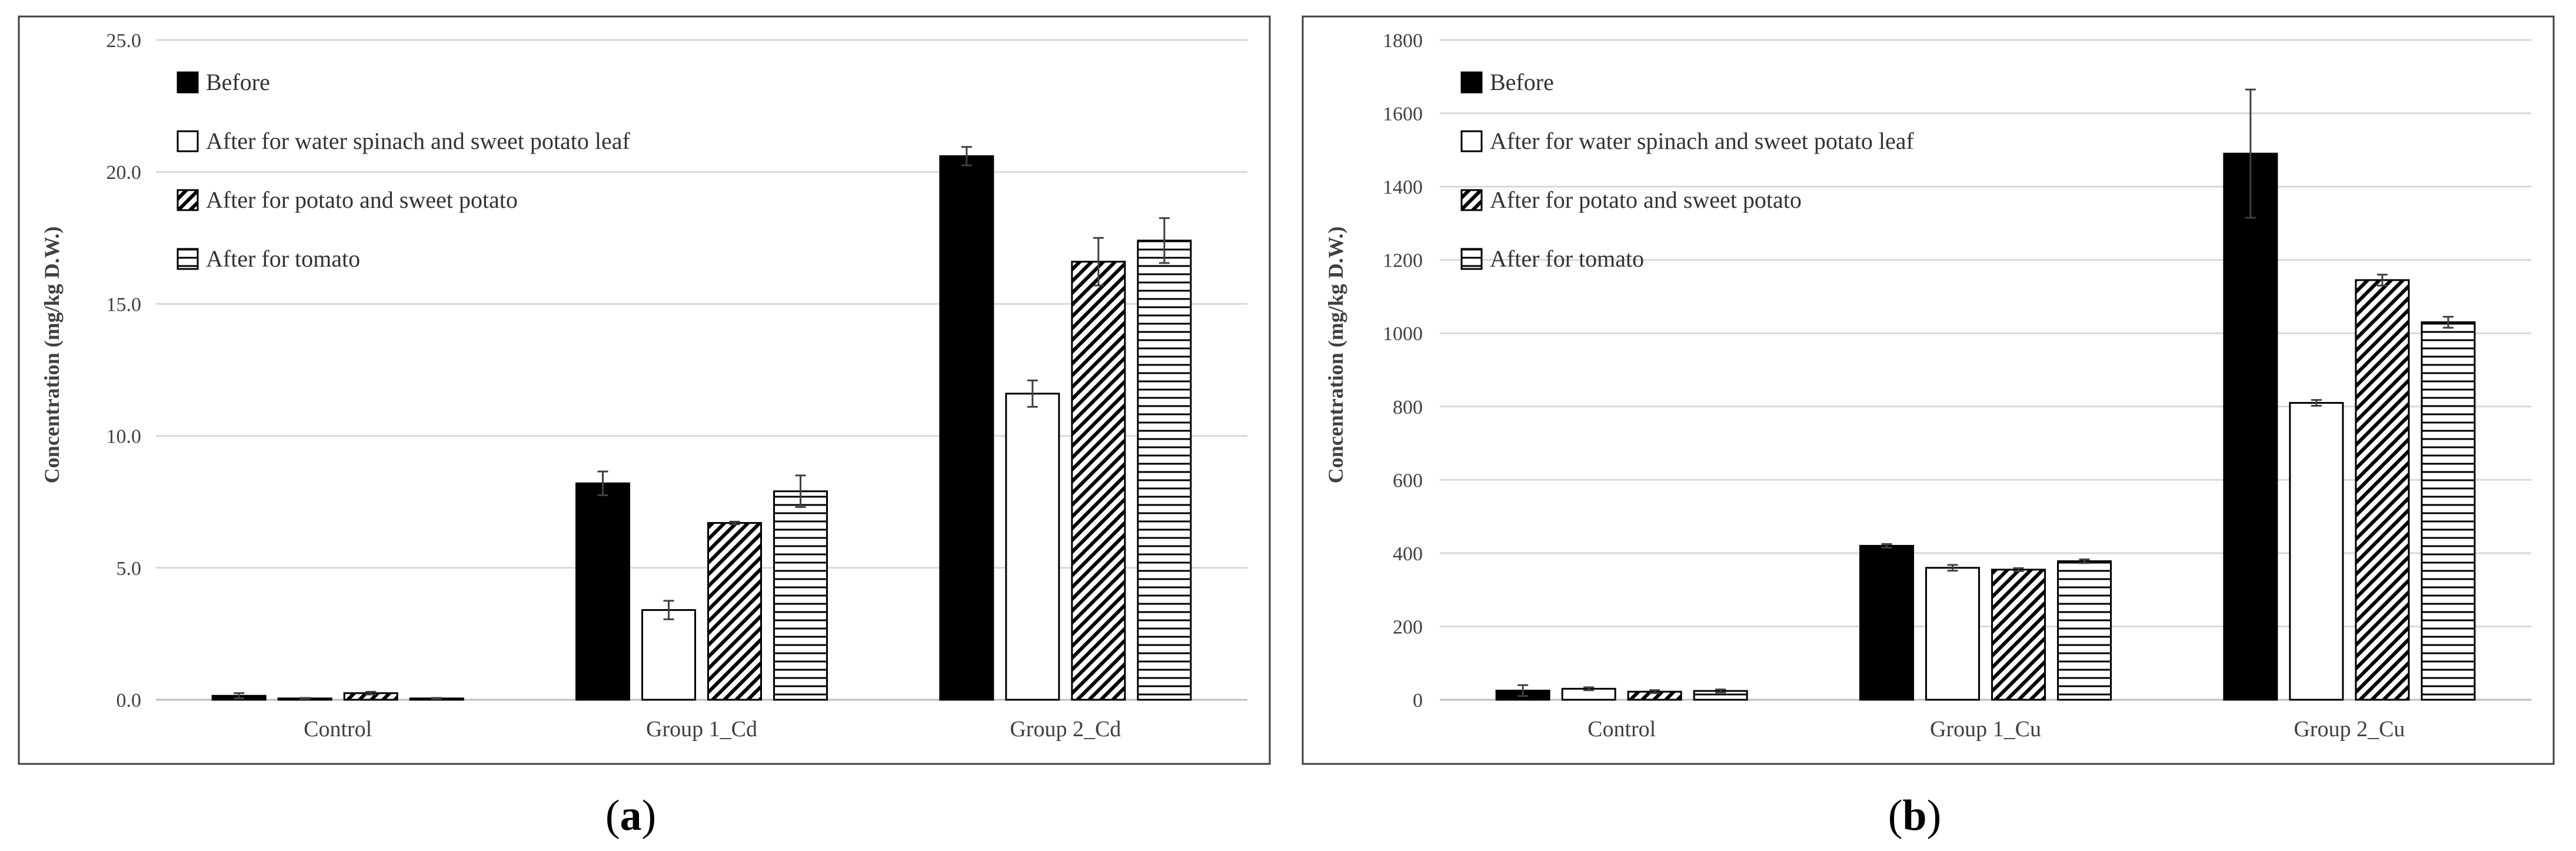 This screenshot has width=2576, height=851. What do you see at coordinates (1408, 554) in the screenshot?
I see `y-tick-label: 400` at bounding box center [1408, 554].